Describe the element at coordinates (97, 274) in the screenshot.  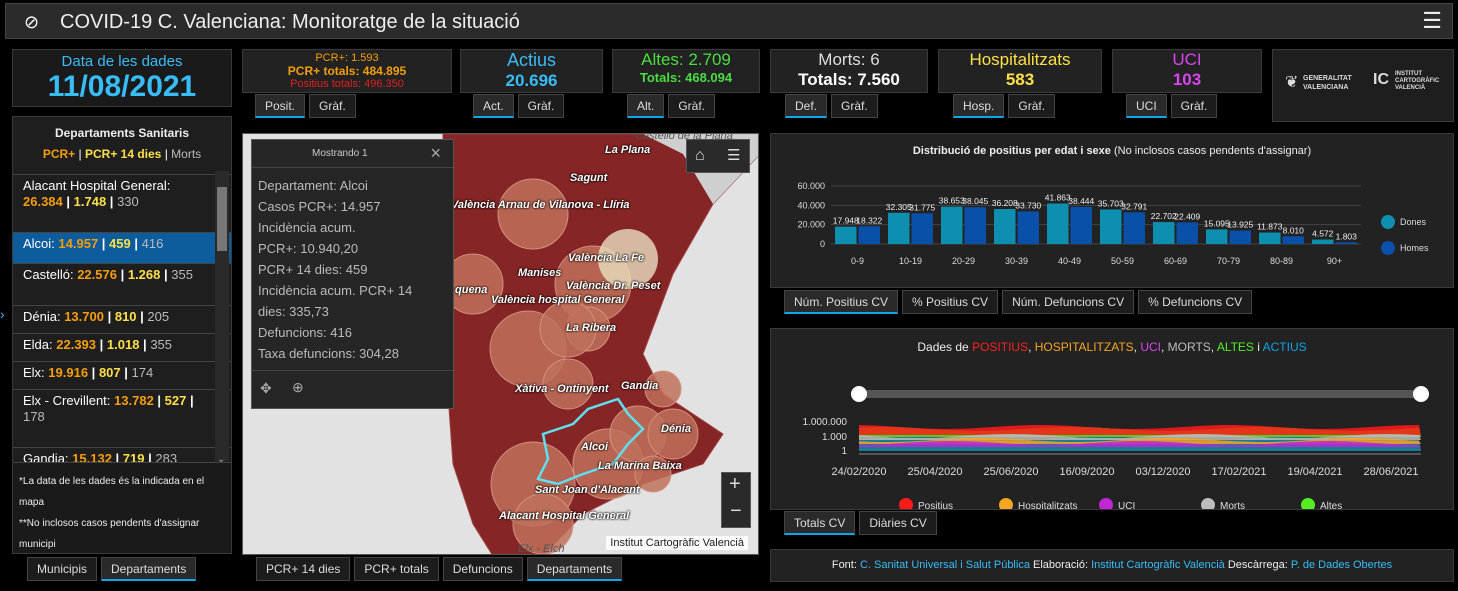
I see `dept-pcr: 22.576` at that location.